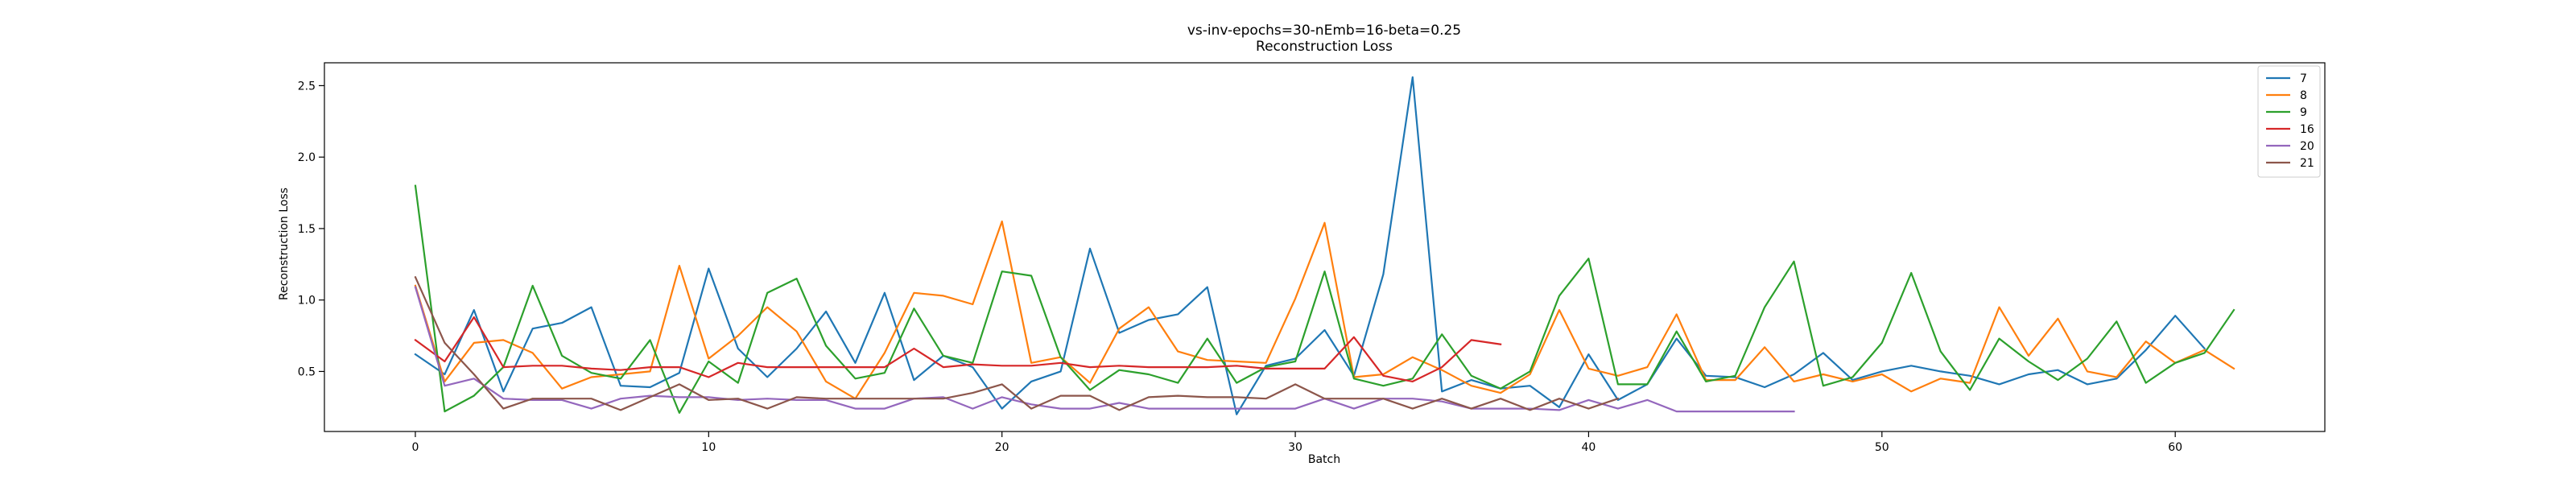 This screenshot has width=2576, height=483. Describe the element at coordinates (1324, 459) in the screenshot. I see `x-axis-label: Batch` at that location.